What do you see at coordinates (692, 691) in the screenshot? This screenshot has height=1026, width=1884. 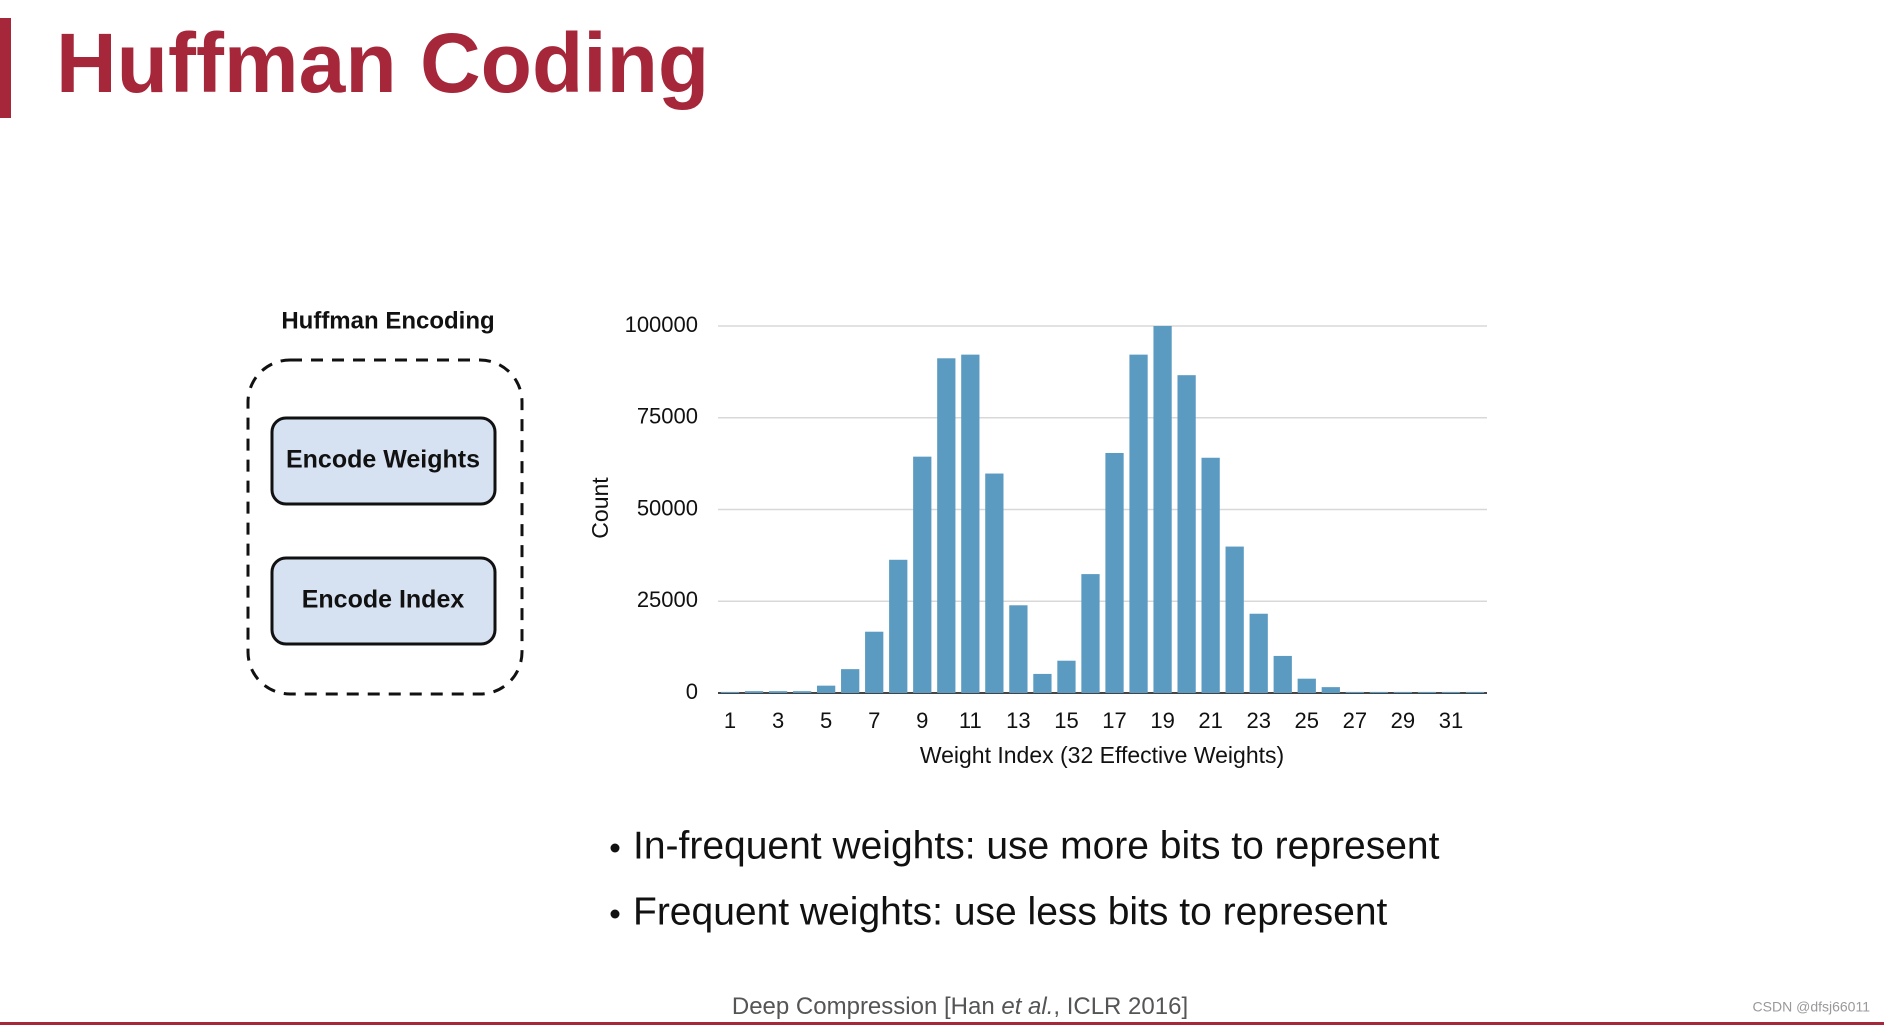 I see `y-tick-label: 0` at bounding box center [692, 691].